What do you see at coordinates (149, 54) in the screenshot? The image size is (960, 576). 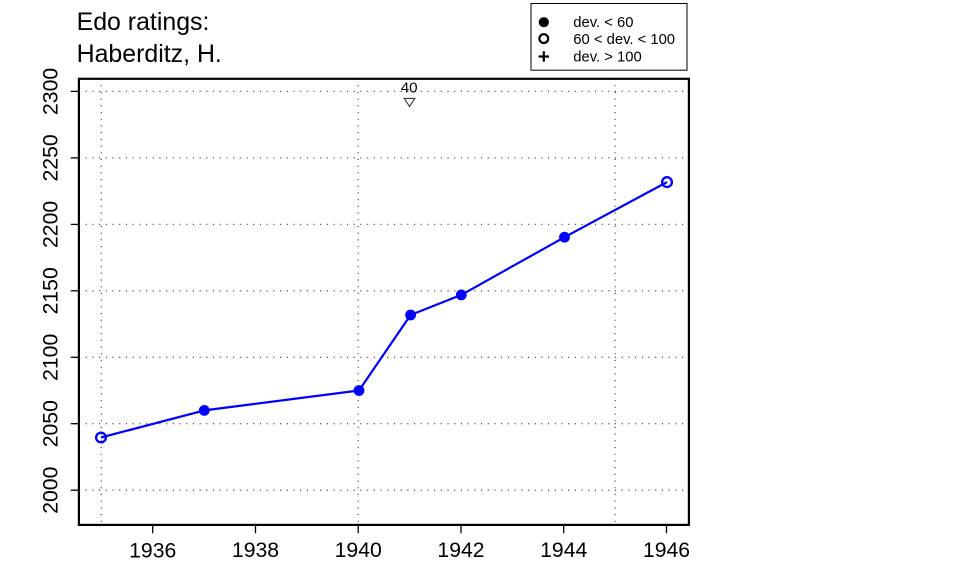 I see `svg-text: Haberditz, H.` at bounding box center [149, 54].